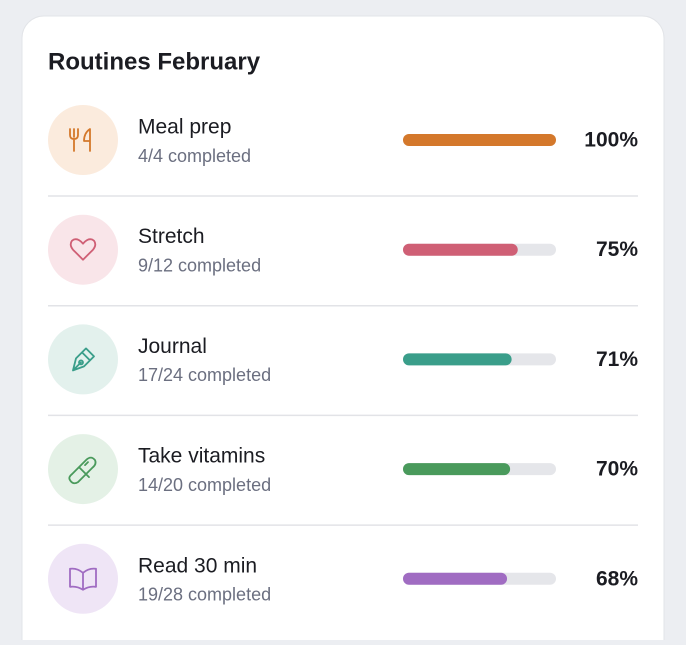 The width and height of the screenshot is (686, 645). Describe the element at coordinates (197, 565) in the screenshot. I see `routine-name: Read 30 min` at that location.